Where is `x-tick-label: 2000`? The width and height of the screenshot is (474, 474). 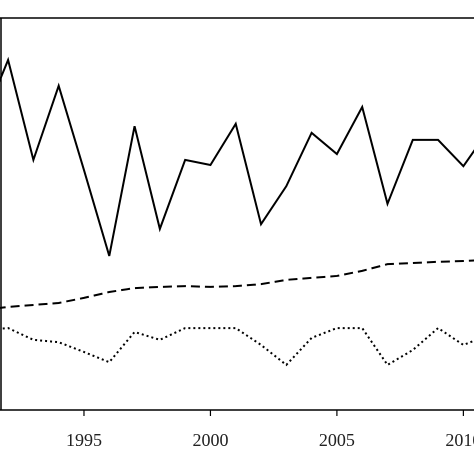
x-tick-label: 2000 is located at coordinates (210, 440).